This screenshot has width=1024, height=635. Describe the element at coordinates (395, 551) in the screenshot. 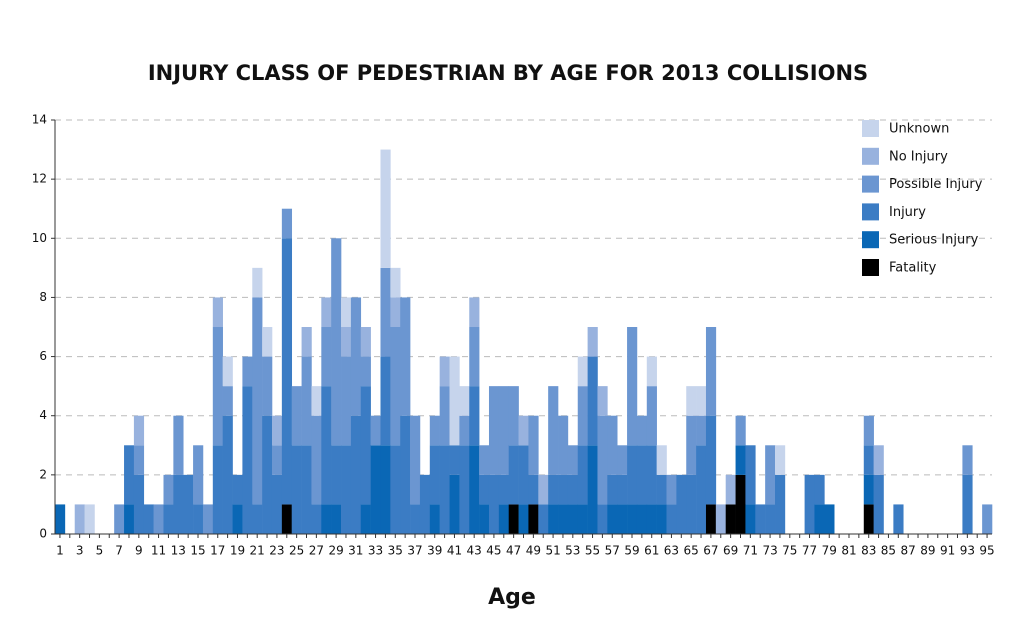

I see `x-tick-label: 35` at that location.